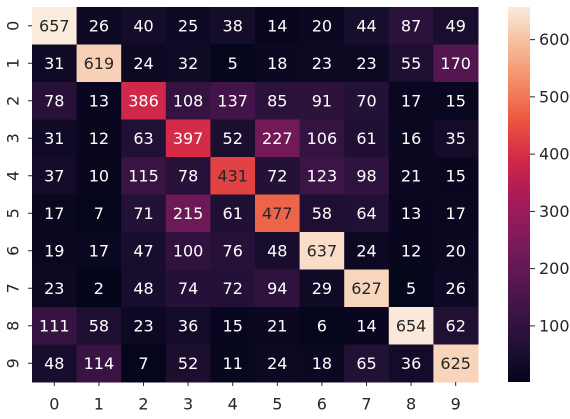 The image size is (570, 419). Describe the element at coordinates (13, 213) in the screenshot. I see `y-tick-label: 5` at that location.